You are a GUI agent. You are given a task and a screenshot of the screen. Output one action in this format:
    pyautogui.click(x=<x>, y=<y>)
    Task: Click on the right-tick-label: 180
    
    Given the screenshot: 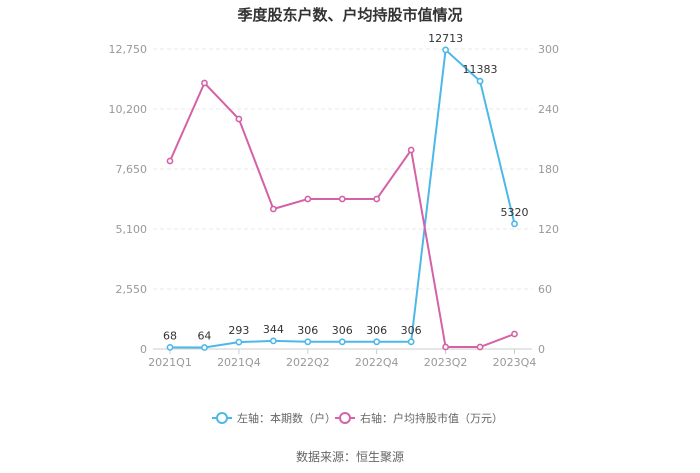 What is the action you would take?
    pyautogui.click(x=548, y=169)
    